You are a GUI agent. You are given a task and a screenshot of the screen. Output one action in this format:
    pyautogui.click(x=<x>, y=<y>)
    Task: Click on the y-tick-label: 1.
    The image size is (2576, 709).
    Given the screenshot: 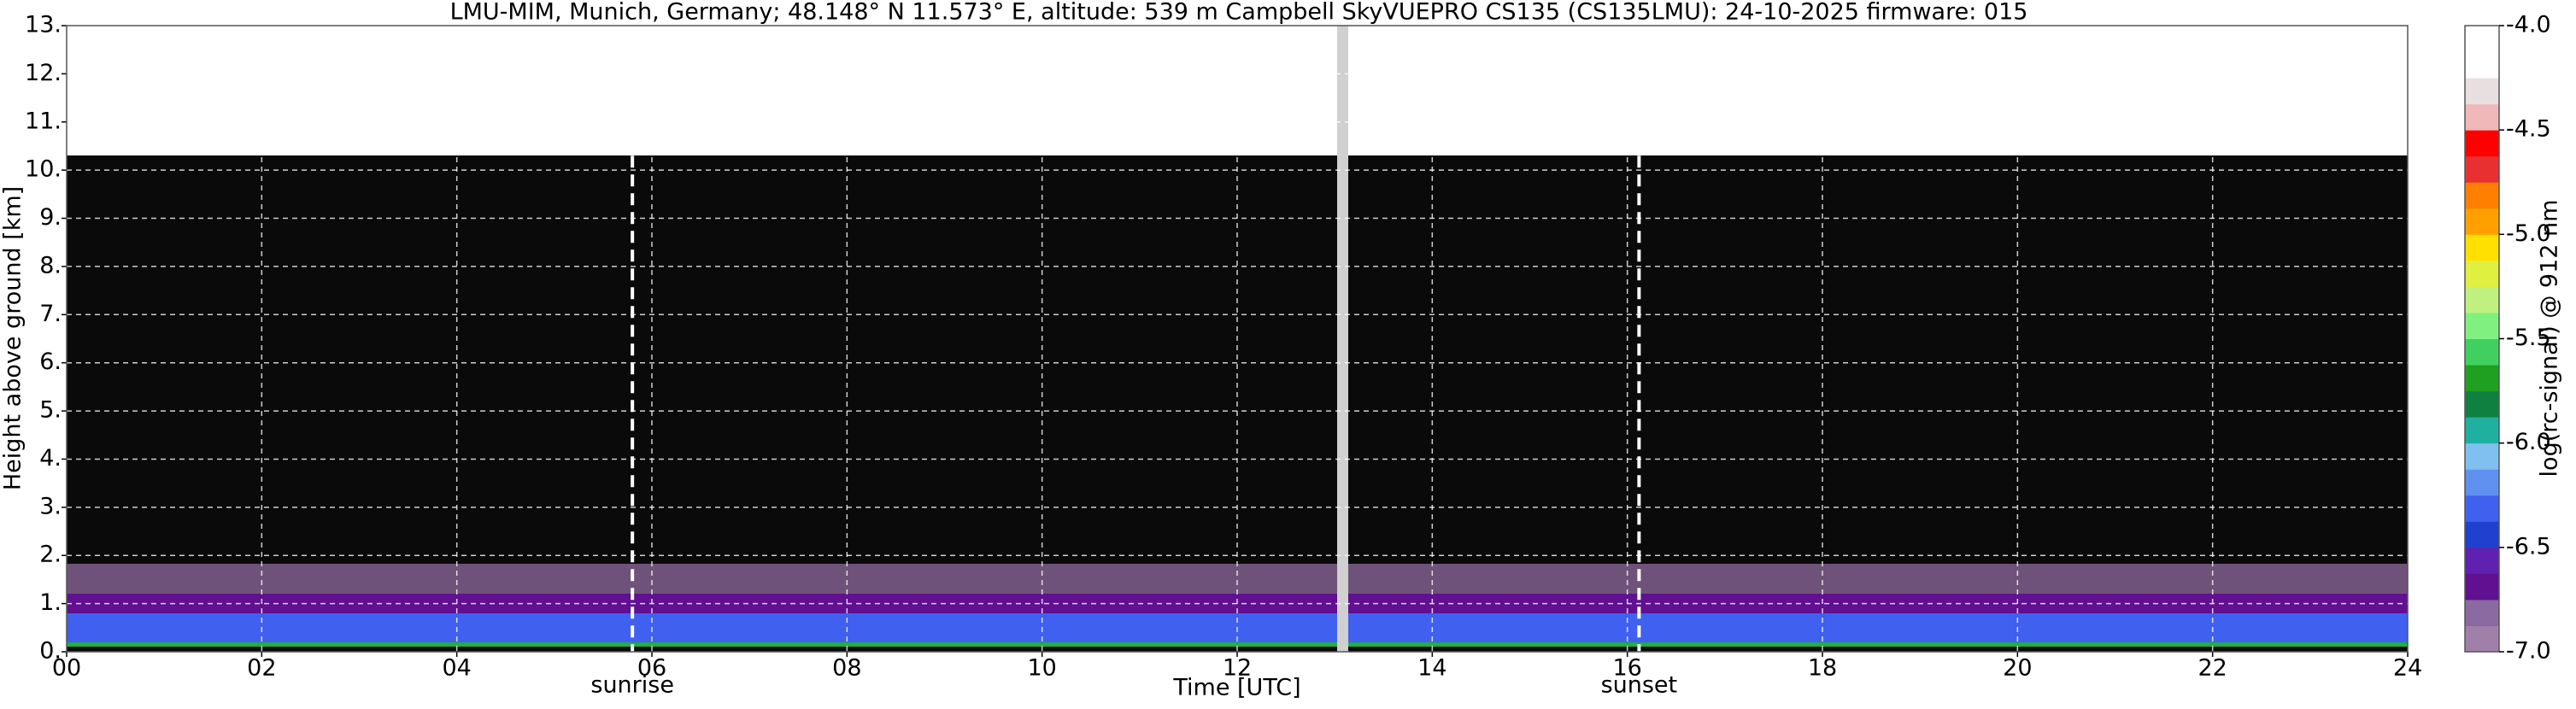 What is the action you would take?
    pyautogui.click(x=50, y=602)
    